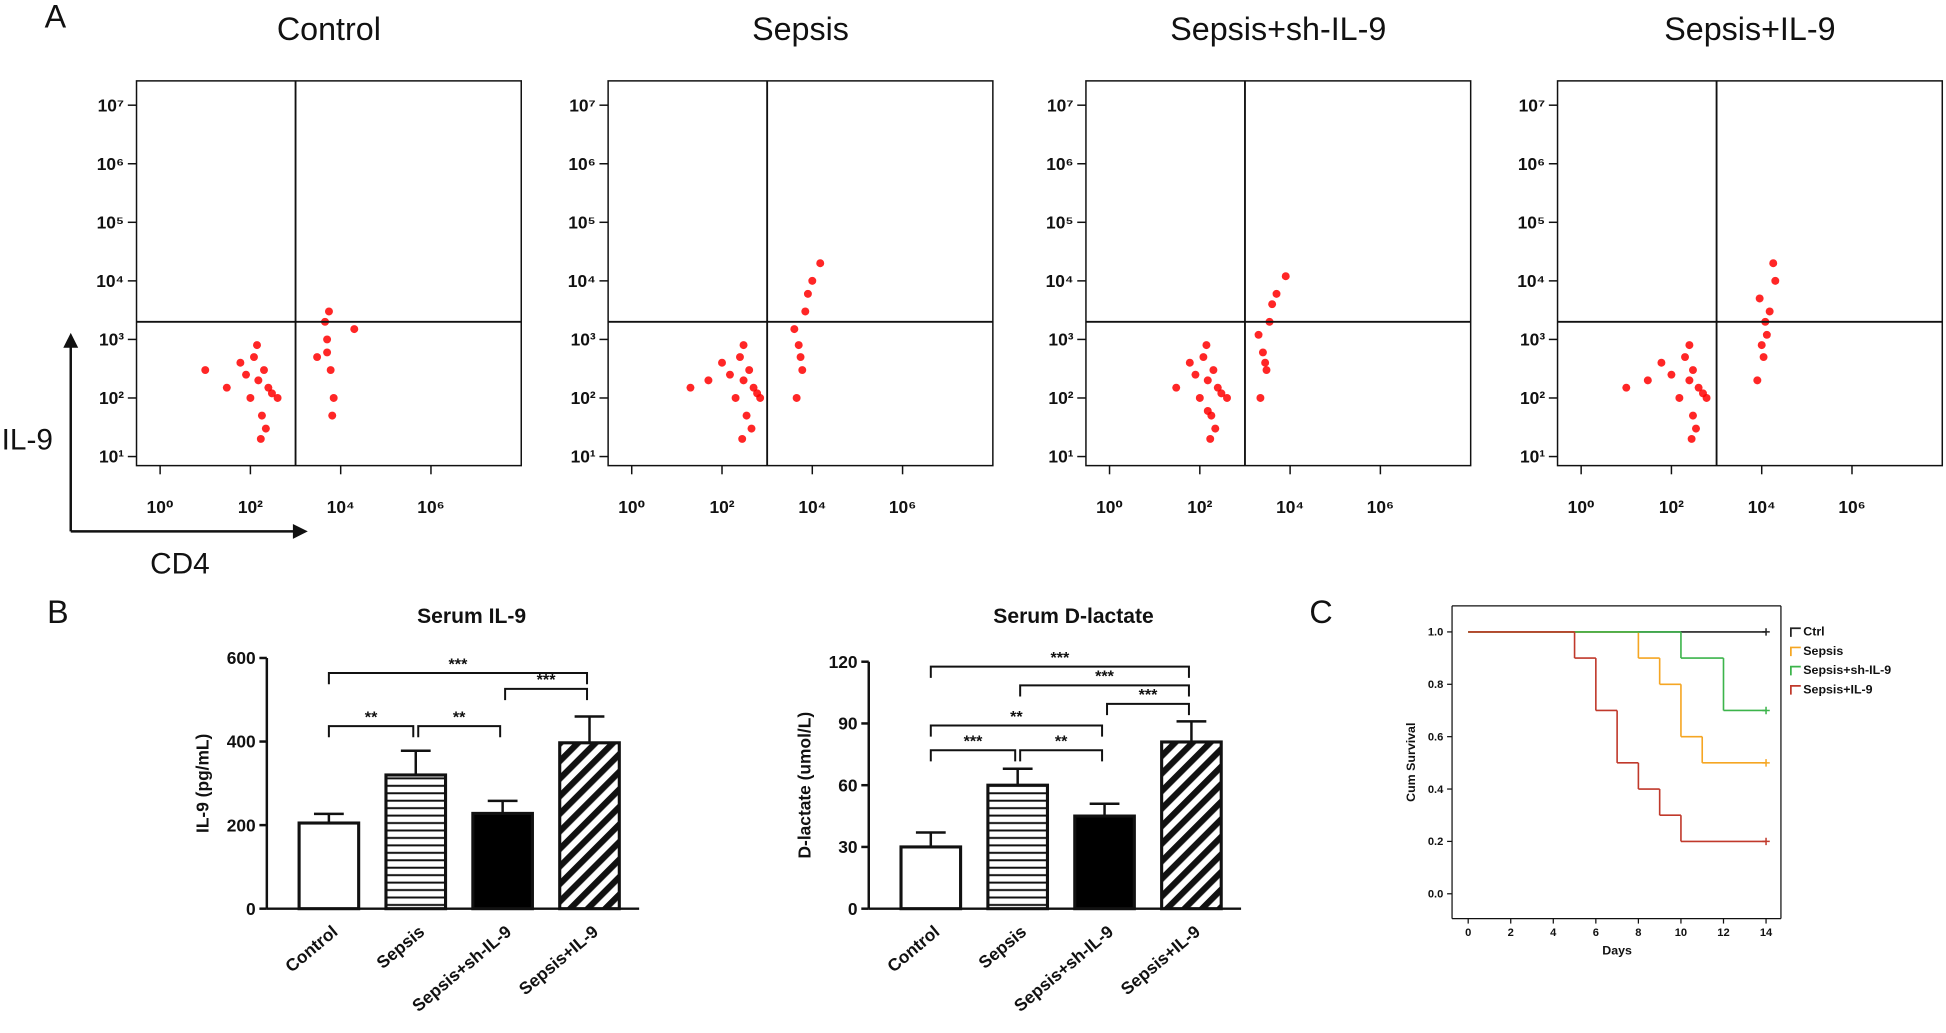 This screenshot has height=1033, width=1946. What do you see at coordinates (847, 847) in the screenshot?
I see `y-tick-label: 30` at bounding box center [847, 847].